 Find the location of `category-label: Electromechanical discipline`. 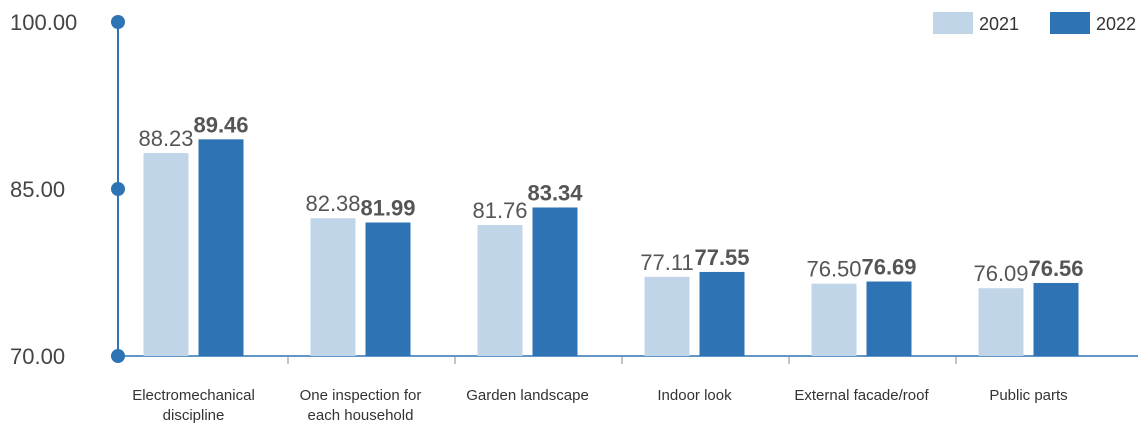

category-label: Electromechanical discipline is located at coordinates (193, 405).